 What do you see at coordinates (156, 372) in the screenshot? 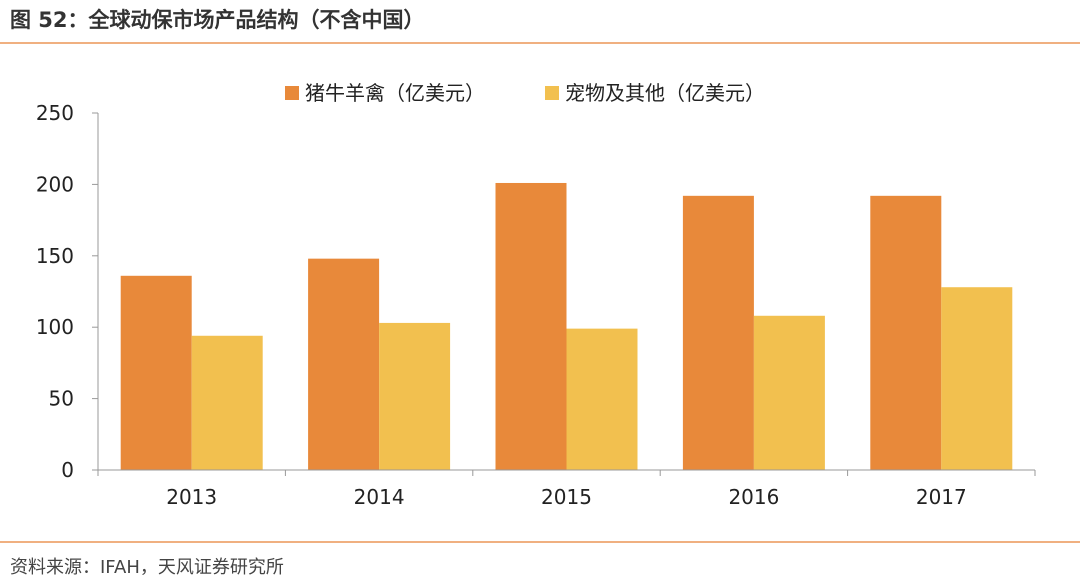
I see `bar-1-2013` at bounding box center [156, 372].